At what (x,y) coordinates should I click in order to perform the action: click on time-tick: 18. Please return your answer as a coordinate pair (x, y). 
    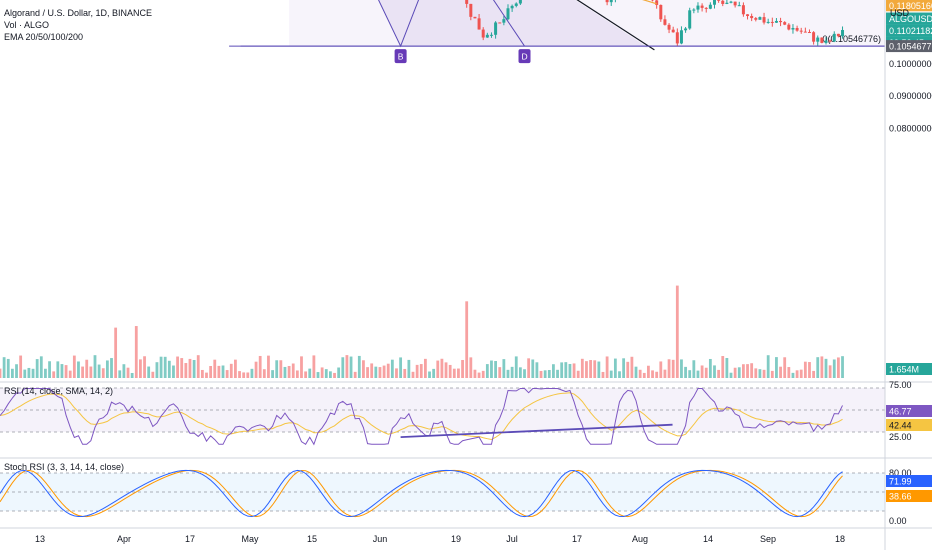
    Looking at the image, I should click on (840, 539).